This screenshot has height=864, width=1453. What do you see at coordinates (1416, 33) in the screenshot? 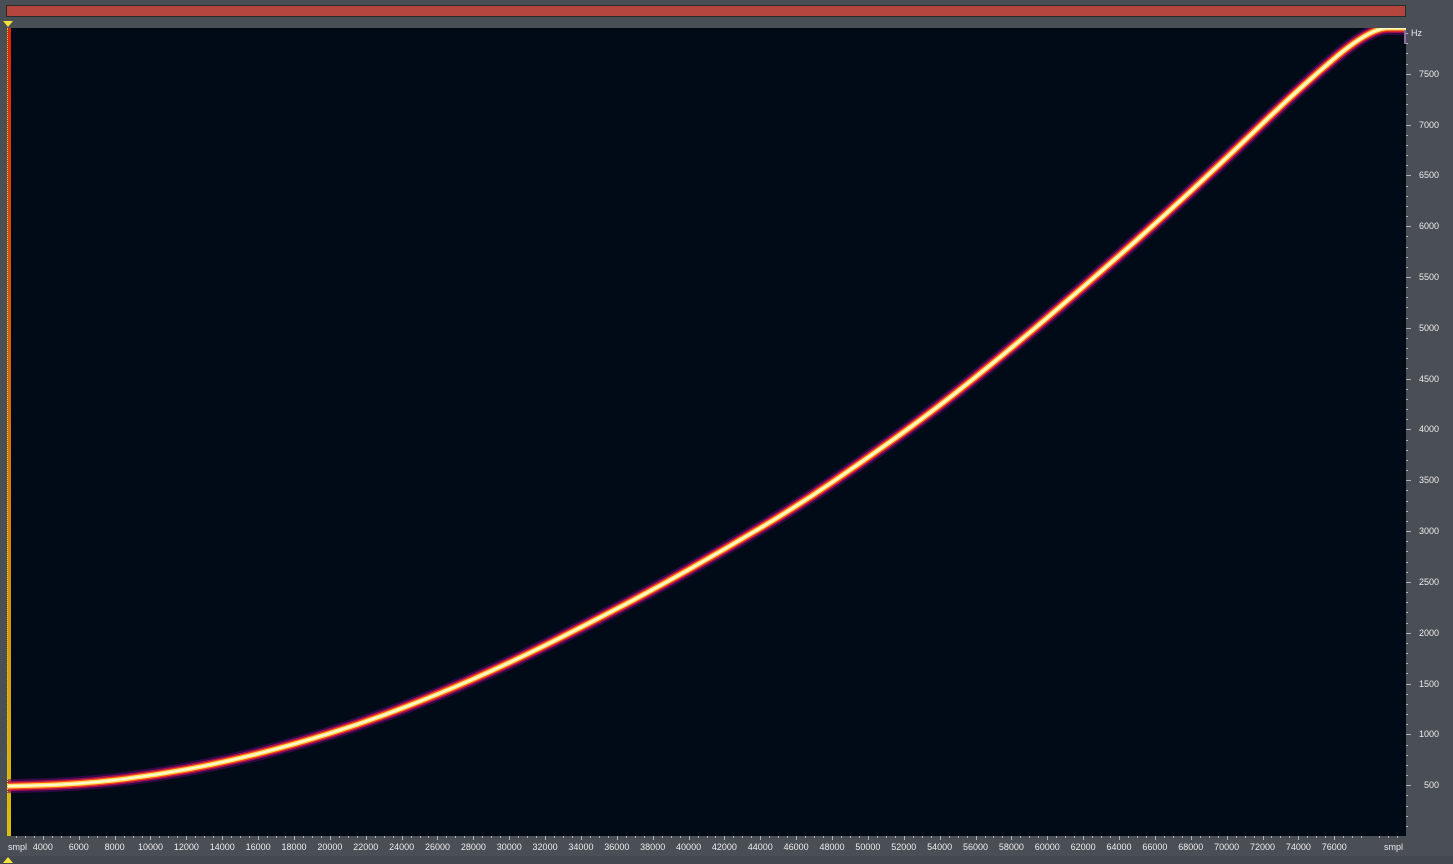
I see `frequency-unit-label: Hz` at bounding box center [1416, 33].